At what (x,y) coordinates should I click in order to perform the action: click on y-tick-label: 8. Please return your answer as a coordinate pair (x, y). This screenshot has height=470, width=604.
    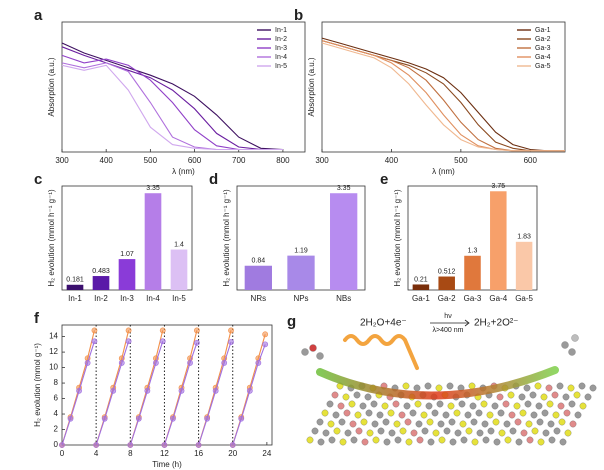
    Looking at the image, I should click on (56, 382).